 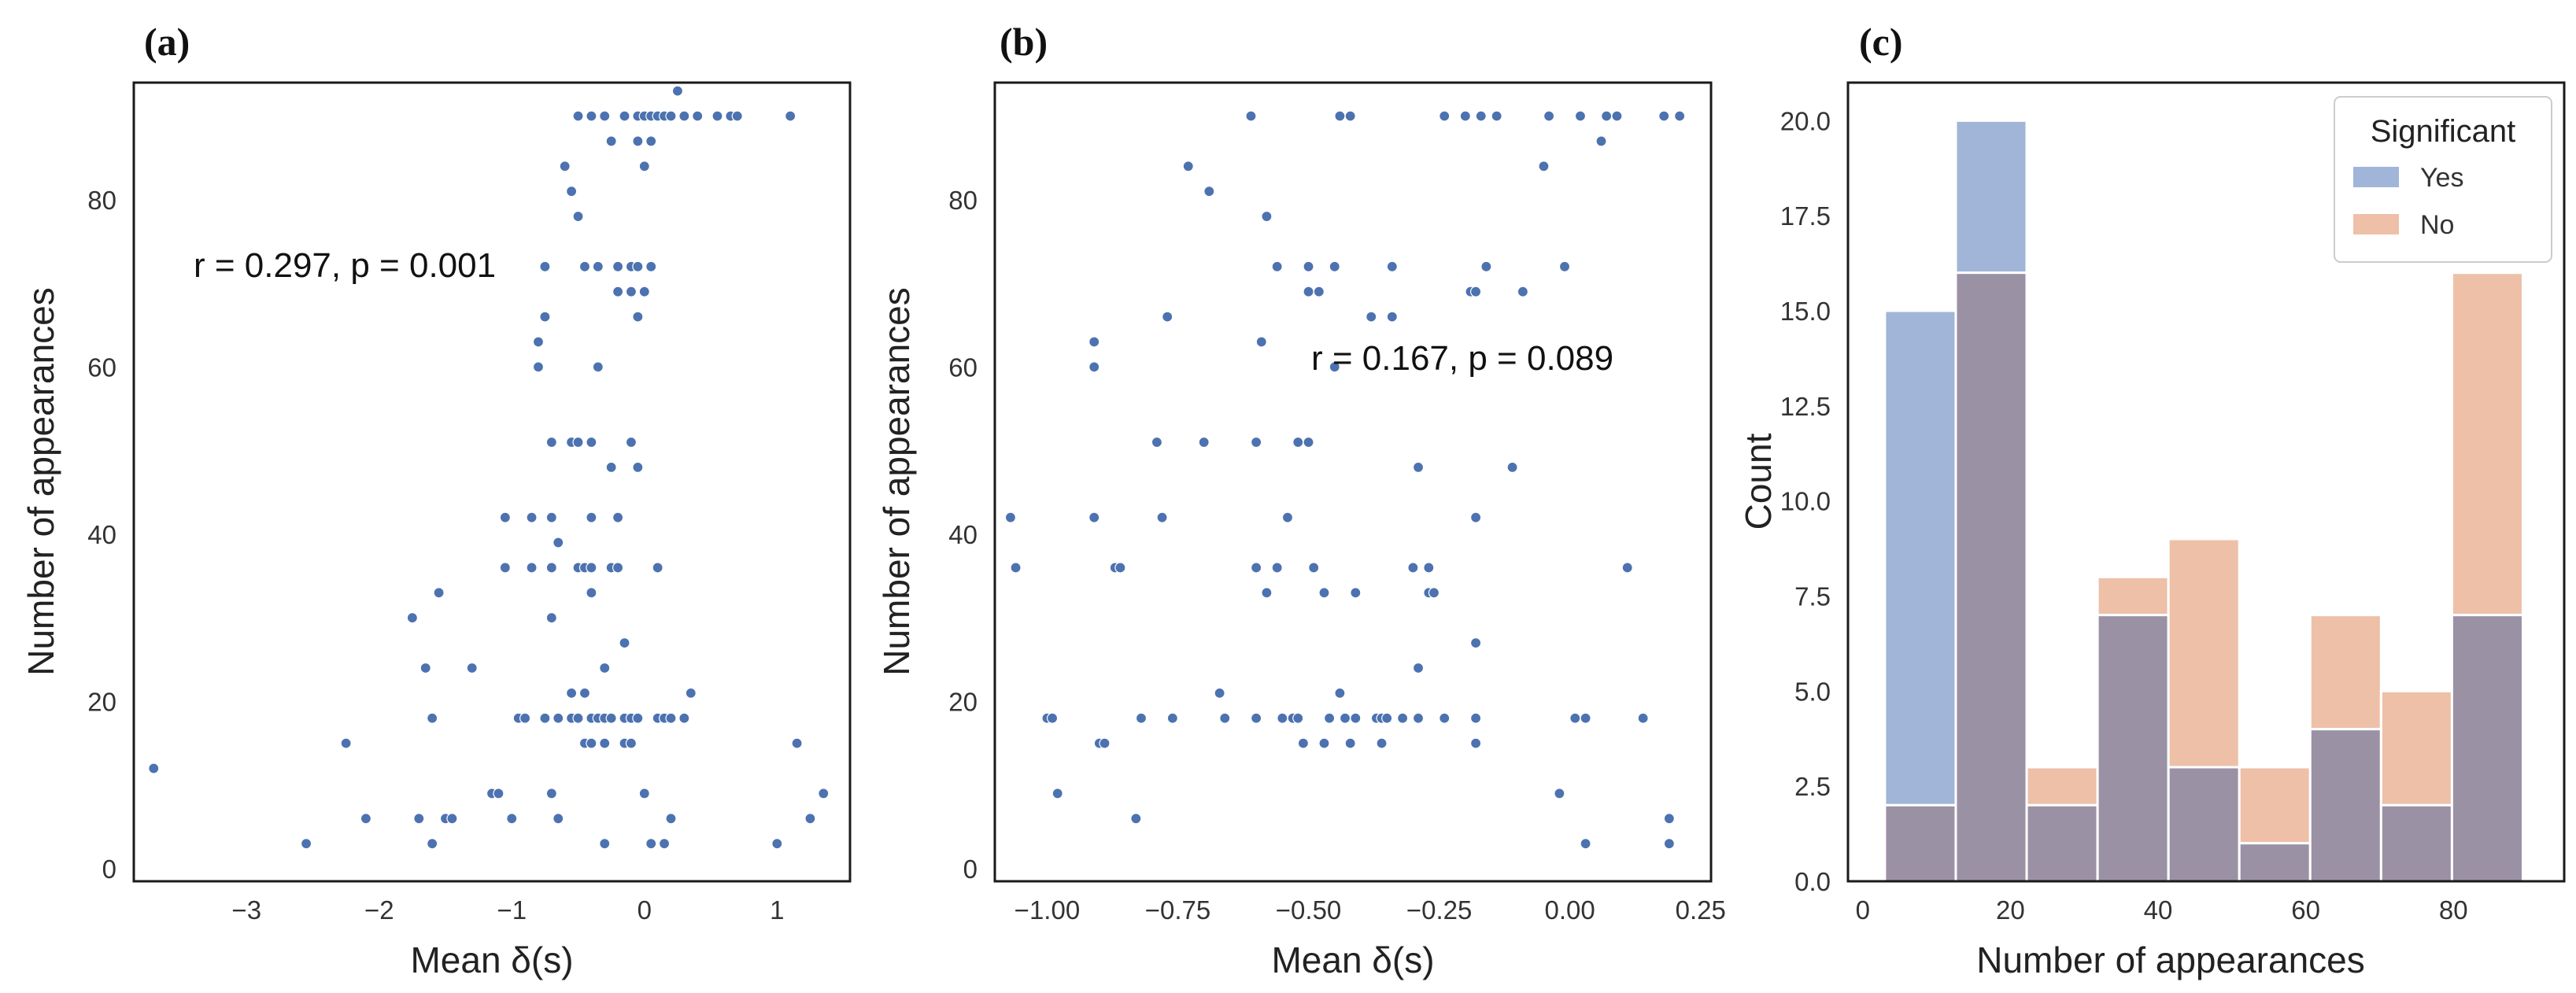 What do you see at coordinates (2010, 910) in the screenshot?
I see `panel-c-xtick-label: 20` at bounding box center [2010, 910].